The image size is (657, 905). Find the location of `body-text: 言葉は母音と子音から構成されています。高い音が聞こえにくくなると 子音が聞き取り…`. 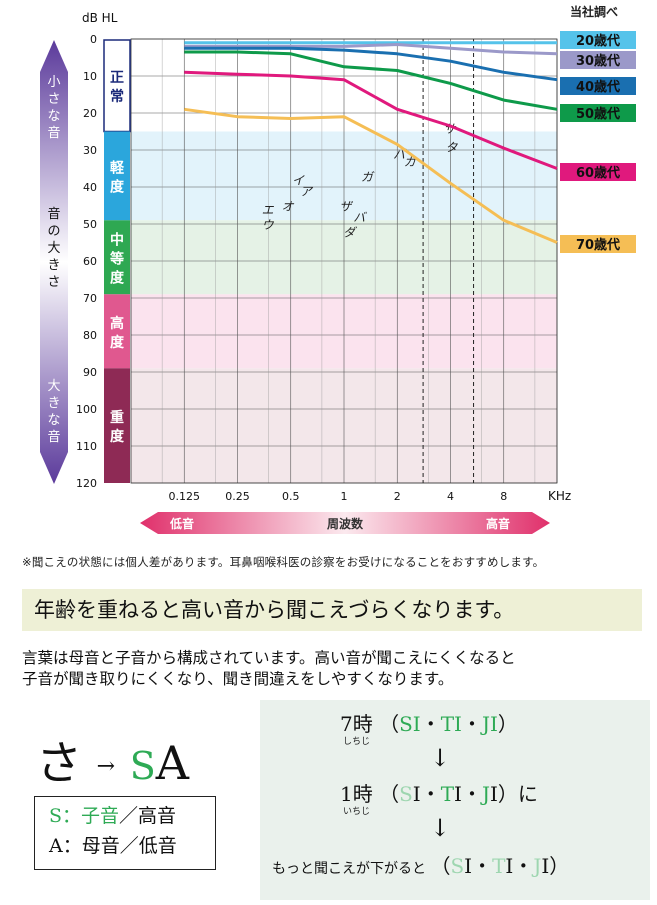

body-text: 言葉は母音と子音から構成されています。高い音が聞こえにくくなると 子音が聞き取り… is located at coordinates (269, 669).